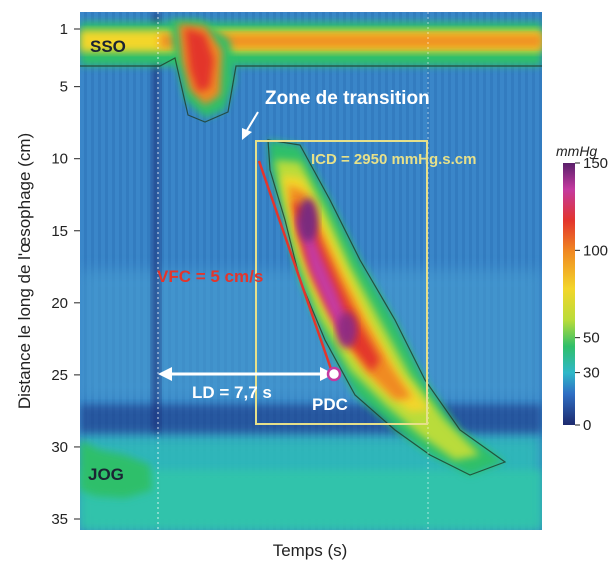  Describe the element at coordinates (347, 98) in the screenshot. I see `zone-transition-label: Zone de transition` at that location.